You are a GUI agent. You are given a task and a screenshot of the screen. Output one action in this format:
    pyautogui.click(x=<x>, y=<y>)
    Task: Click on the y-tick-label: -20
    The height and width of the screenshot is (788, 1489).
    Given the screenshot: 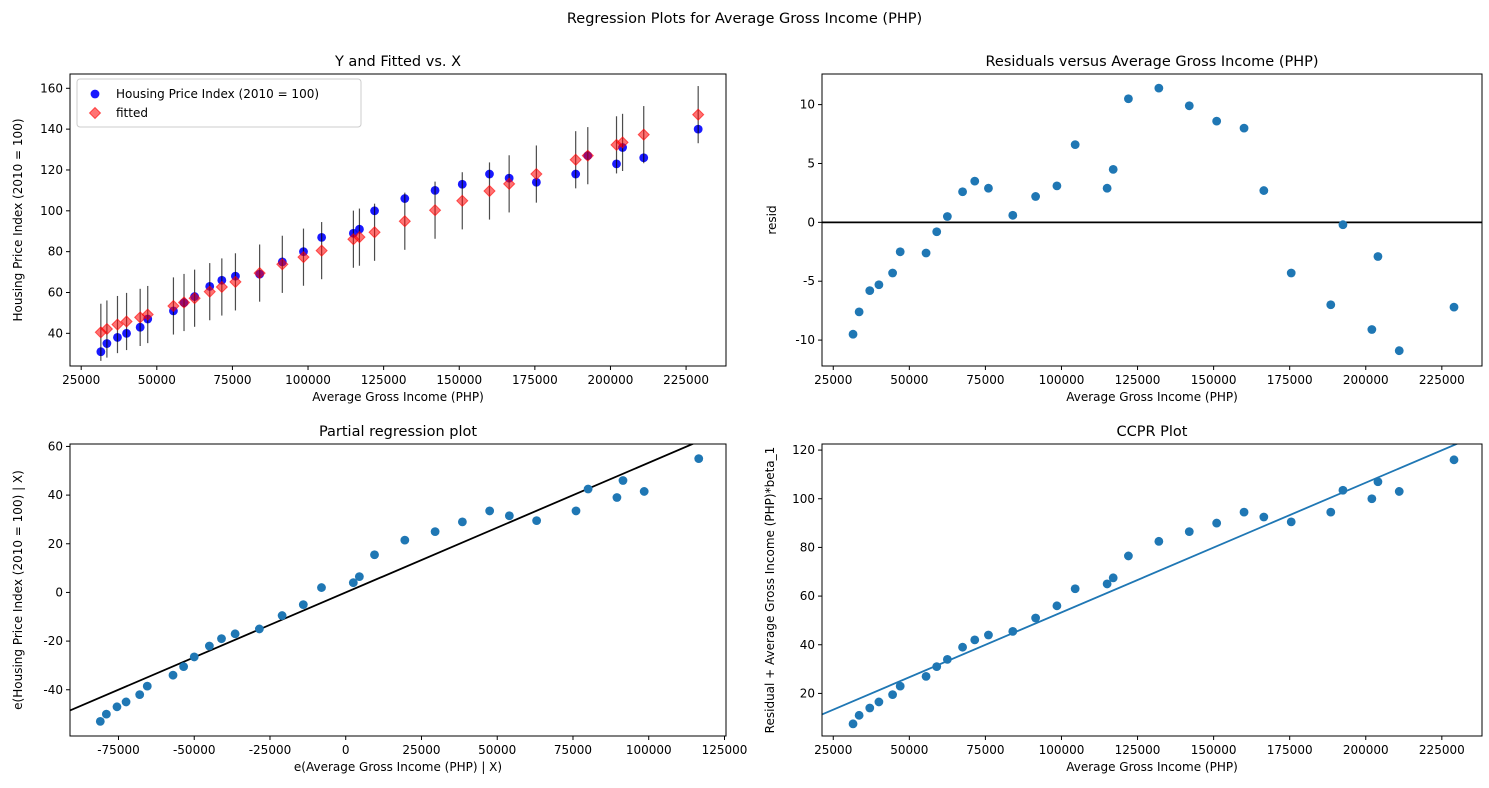 What is the action you would take?
    pyautogui.click(x=53, y=641)
    